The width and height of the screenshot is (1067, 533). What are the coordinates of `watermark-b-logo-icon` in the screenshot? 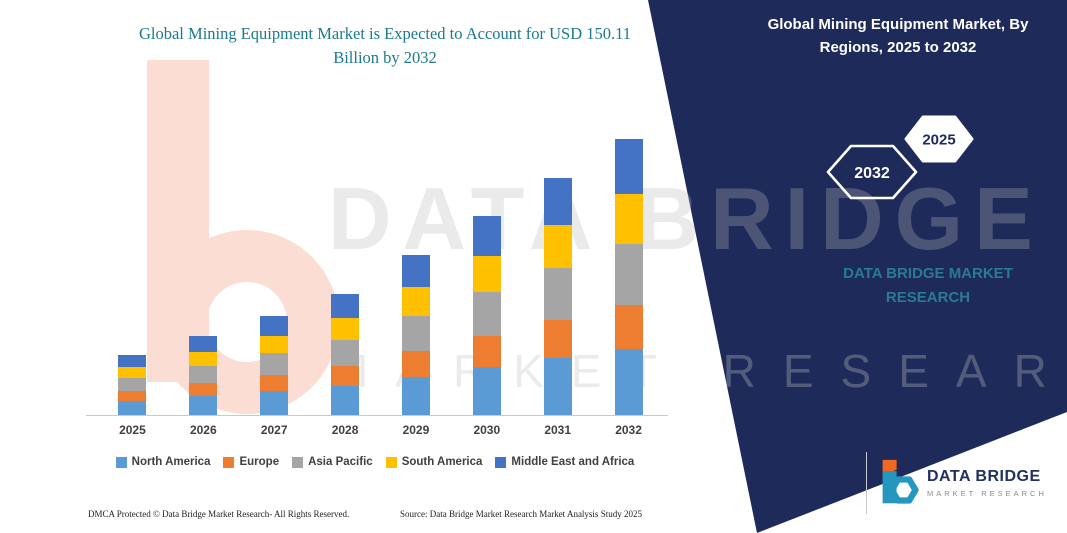 It's located at (241, 237).